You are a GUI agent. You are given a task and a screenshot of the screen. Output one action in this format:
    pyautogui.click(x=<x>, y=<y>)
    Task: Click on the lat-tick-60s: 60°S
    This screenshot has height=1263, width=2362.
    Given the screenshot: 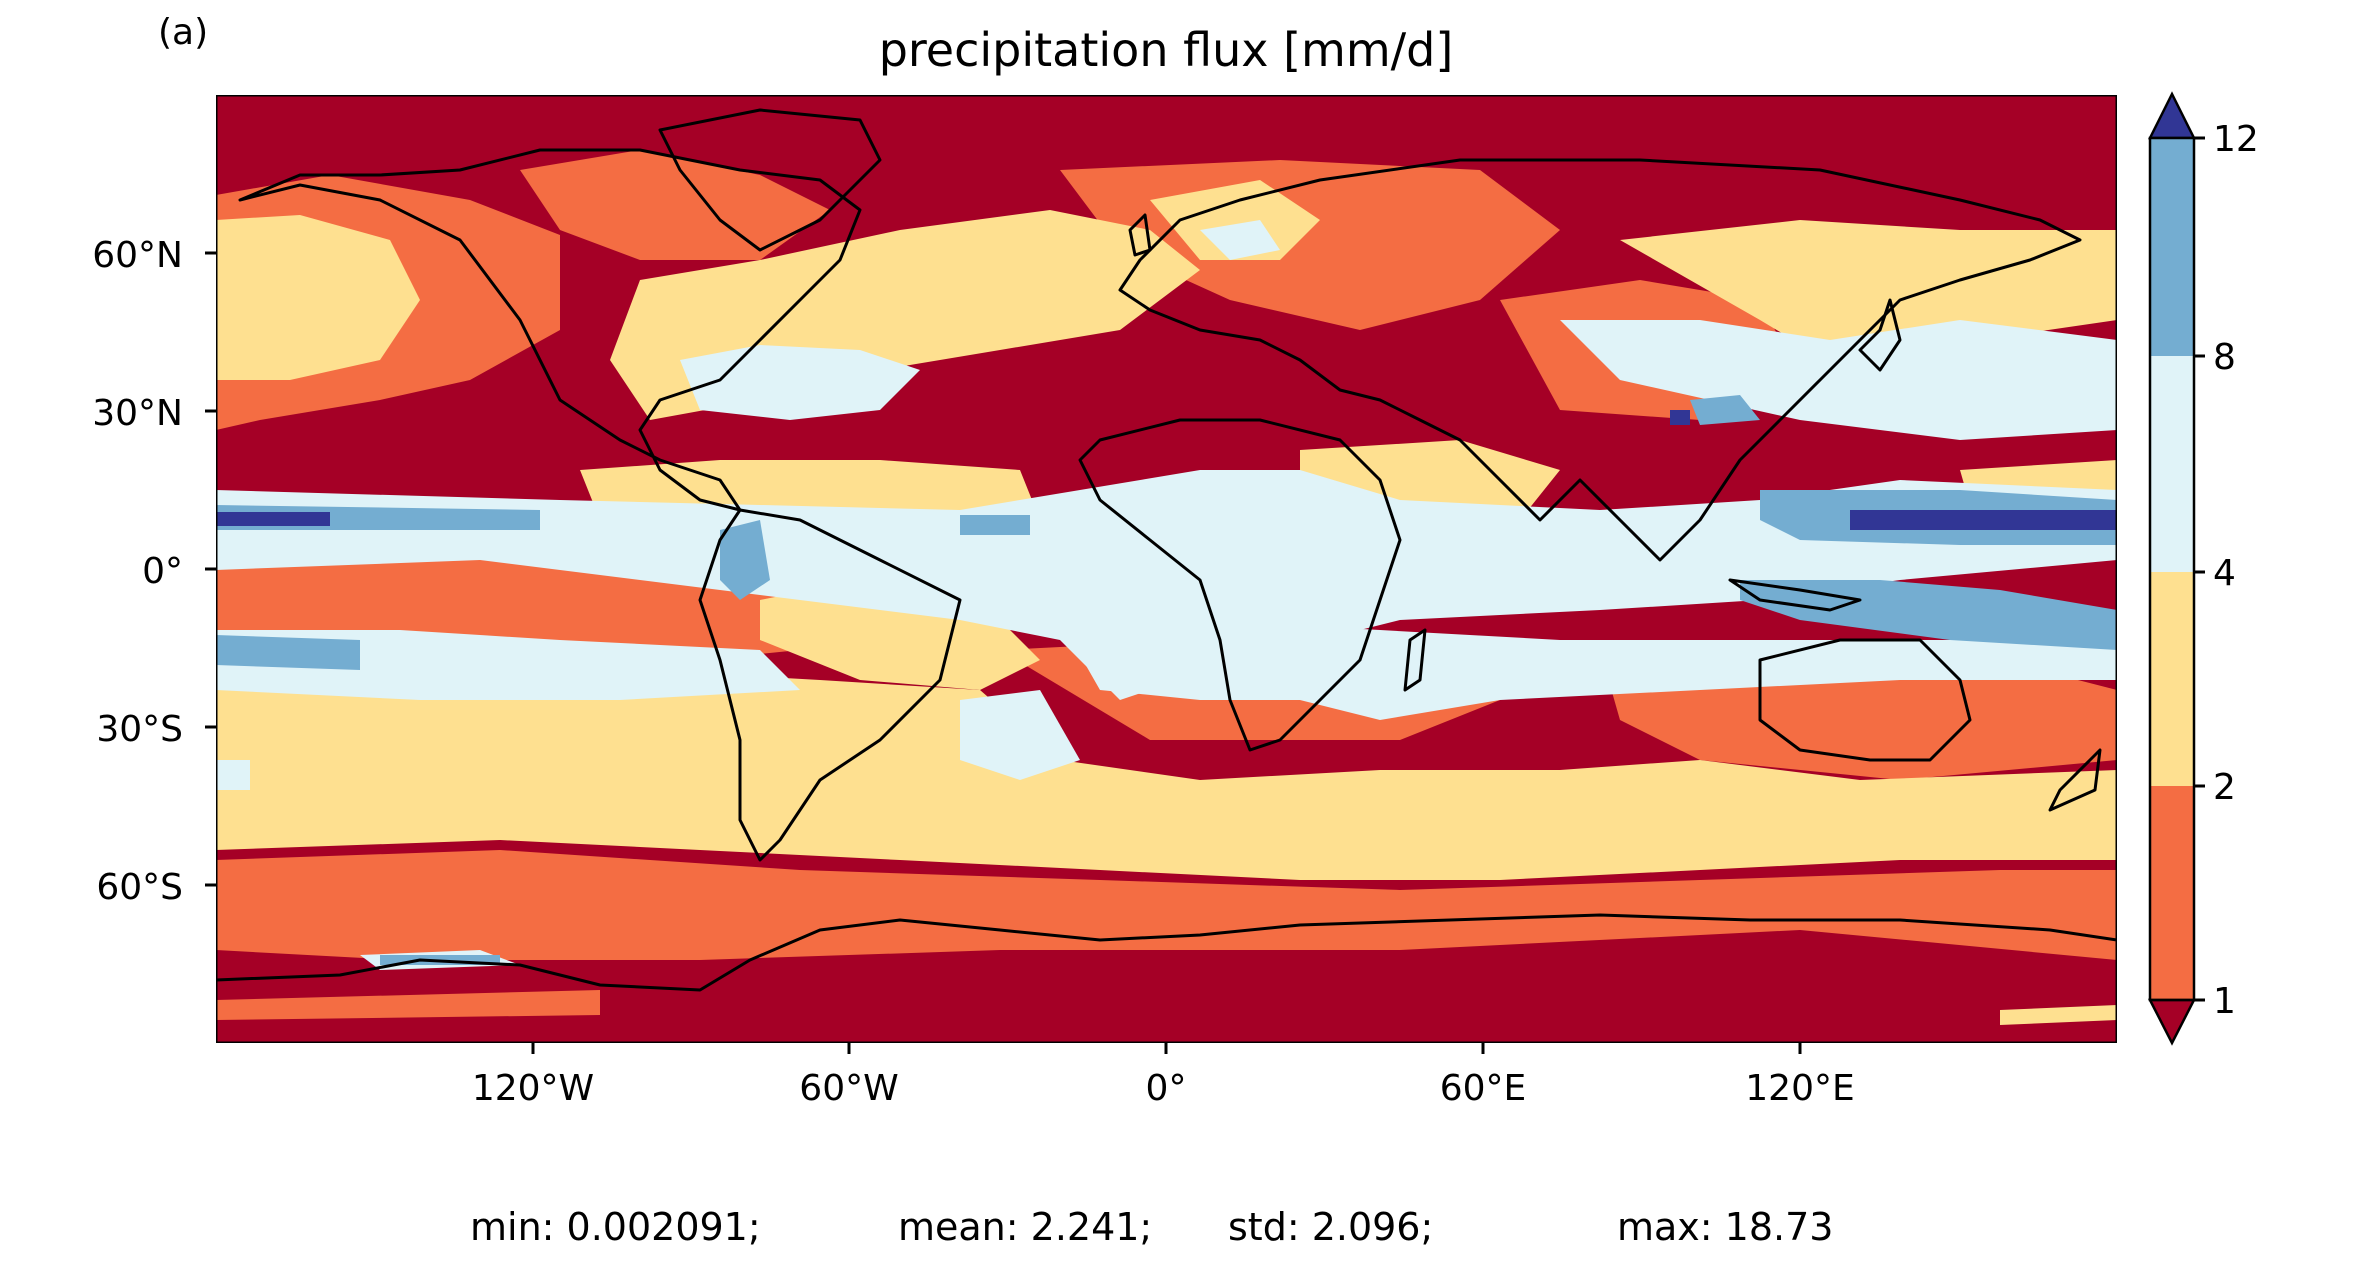 What is the action you would take?
    pyautogui.click(x=139, y=887)
    